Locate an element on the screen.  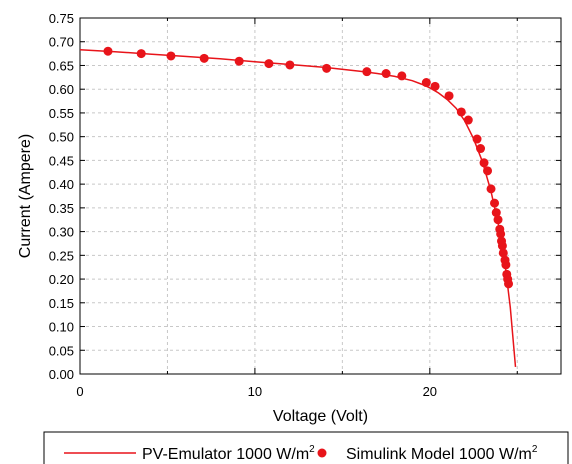
y-tick-label: 0.70 is located at coordinates (61, 42).